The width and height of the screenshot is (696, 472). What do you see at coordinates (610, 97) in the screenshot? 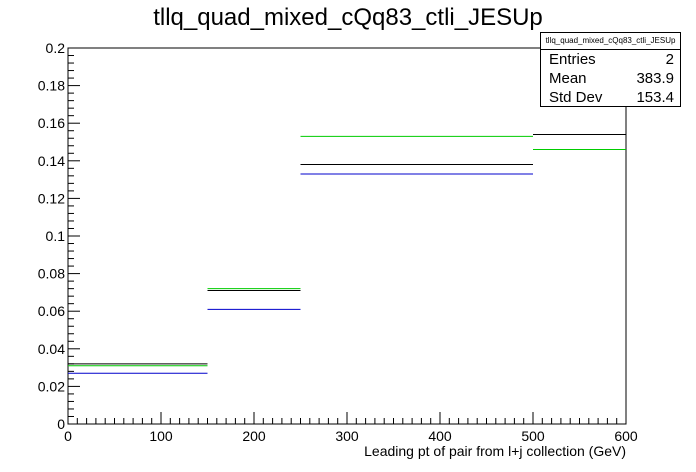
I see `stats-row-stddev: Std Dev 153.4` at bounding box center [610, 97].